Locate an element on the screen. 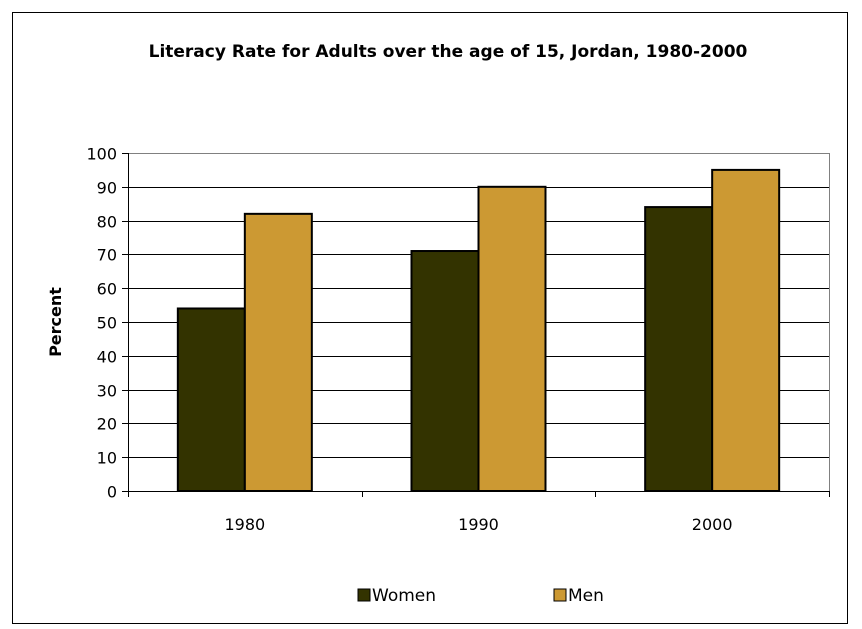 The width and height of the screenshot is (862, 629). bar-men-2000 is located at coordinates (746, 330).